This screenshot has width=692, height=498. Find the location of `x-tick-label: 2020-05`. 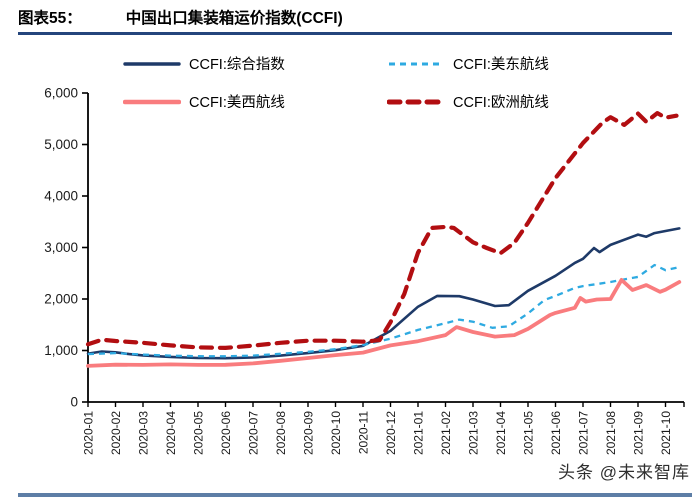

x-tick-label: 2020-05 is located at coordinates (199, 433).